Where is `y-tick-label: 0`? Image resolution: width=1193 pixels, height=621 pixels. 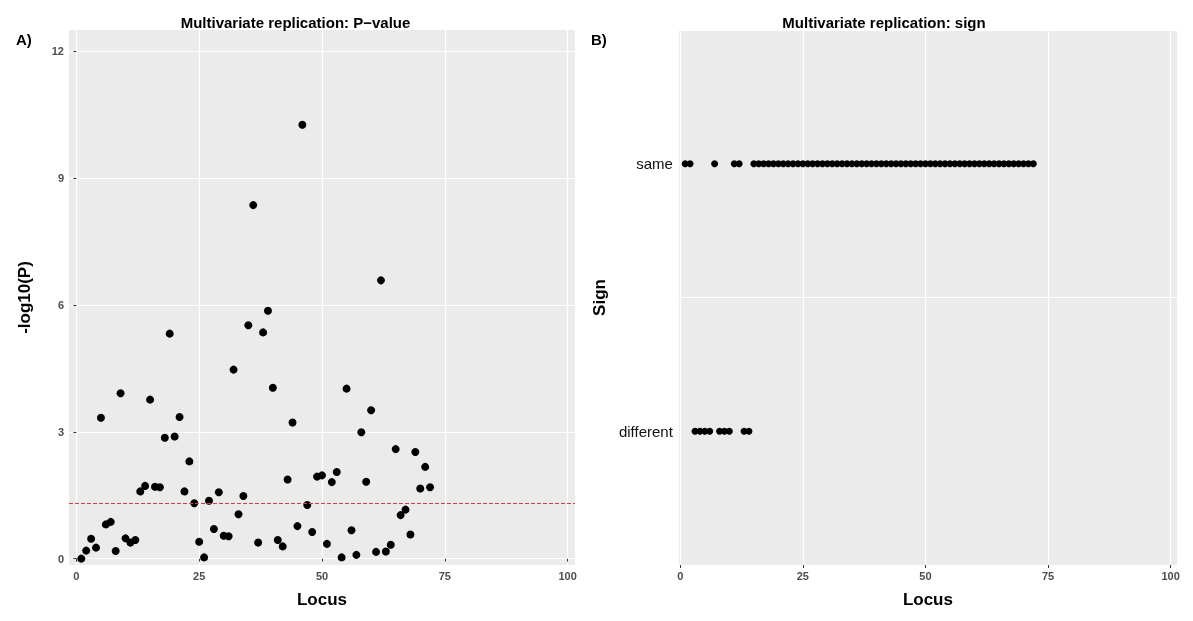 y-tick-label: 0 is located at coordinates (60, 558).